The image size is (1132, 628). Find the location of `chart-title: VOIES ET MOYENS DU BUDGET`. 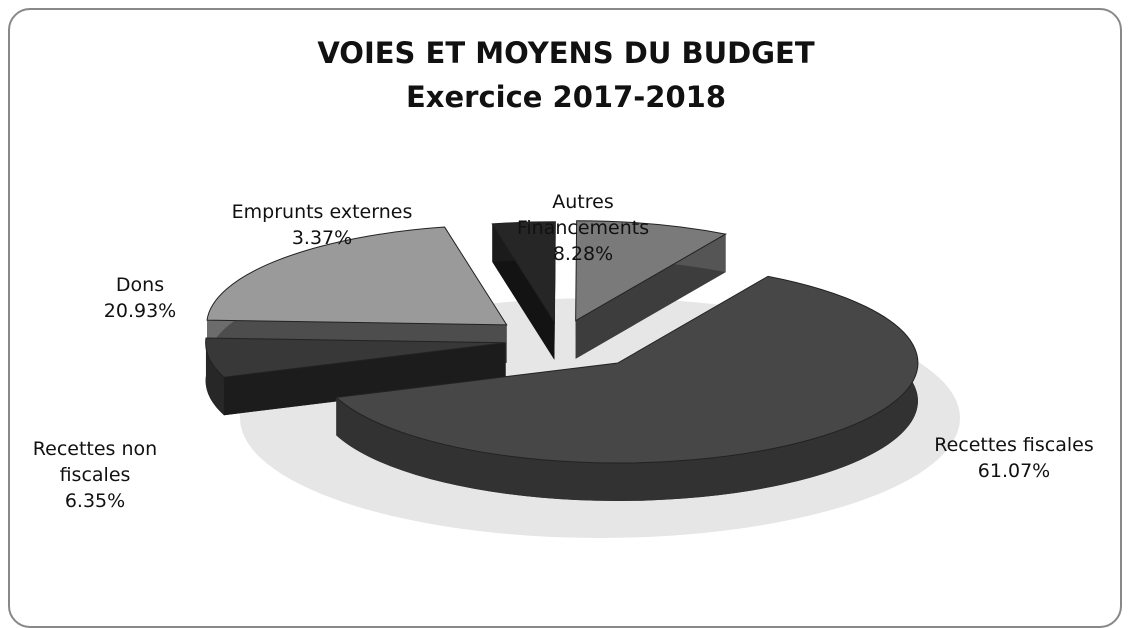

chart-title: VOIES ET MOYENS DU BUDGET is located at coordinates (566, 53).